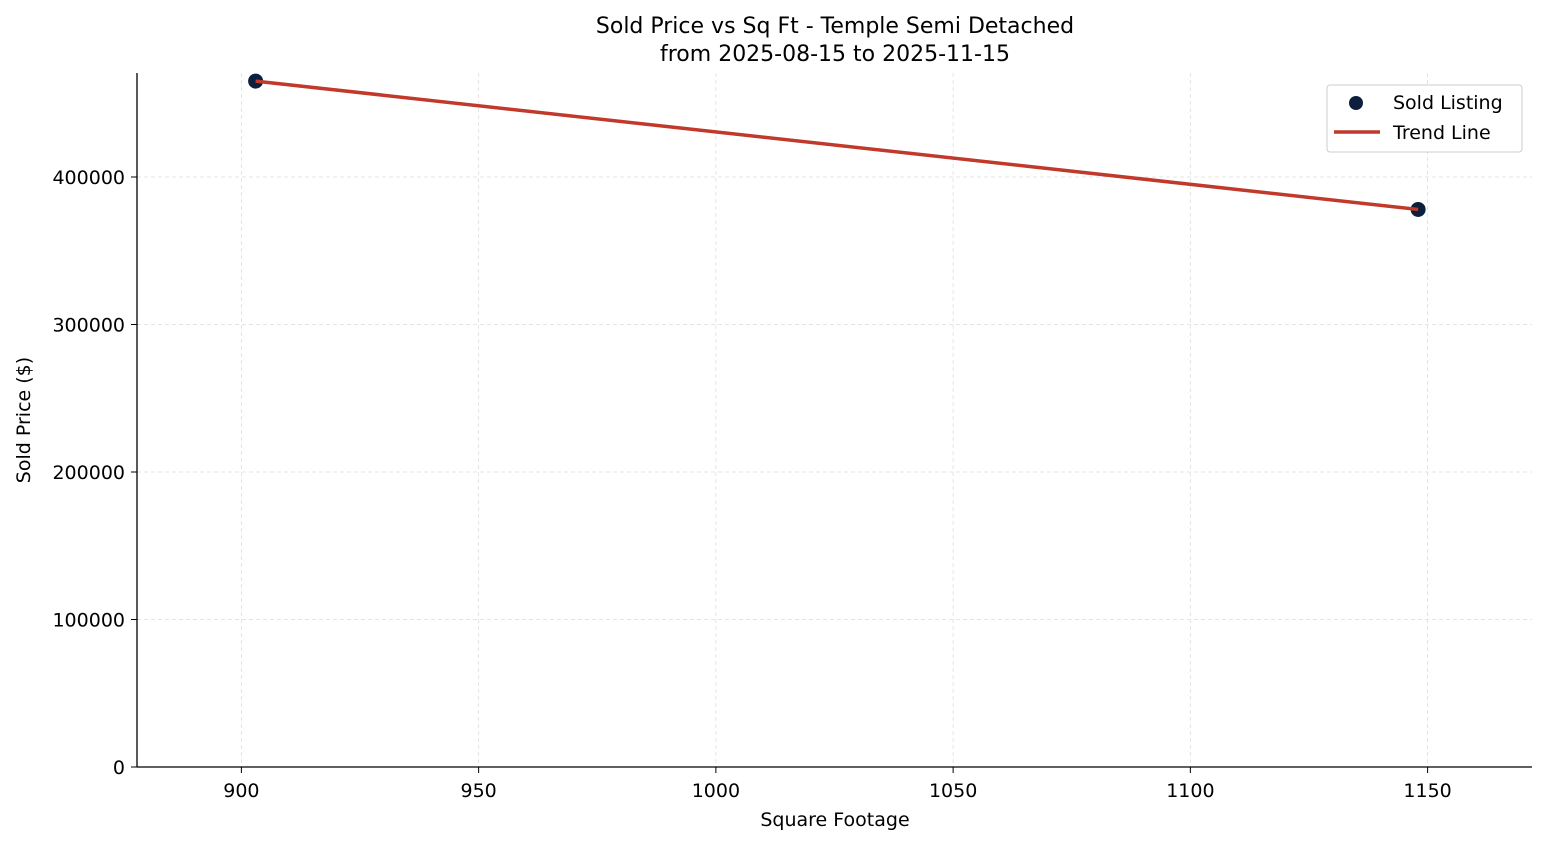 This screenshot has height=849, width=1547. I want to click on data-point-sold-listing, so click(256, 81).